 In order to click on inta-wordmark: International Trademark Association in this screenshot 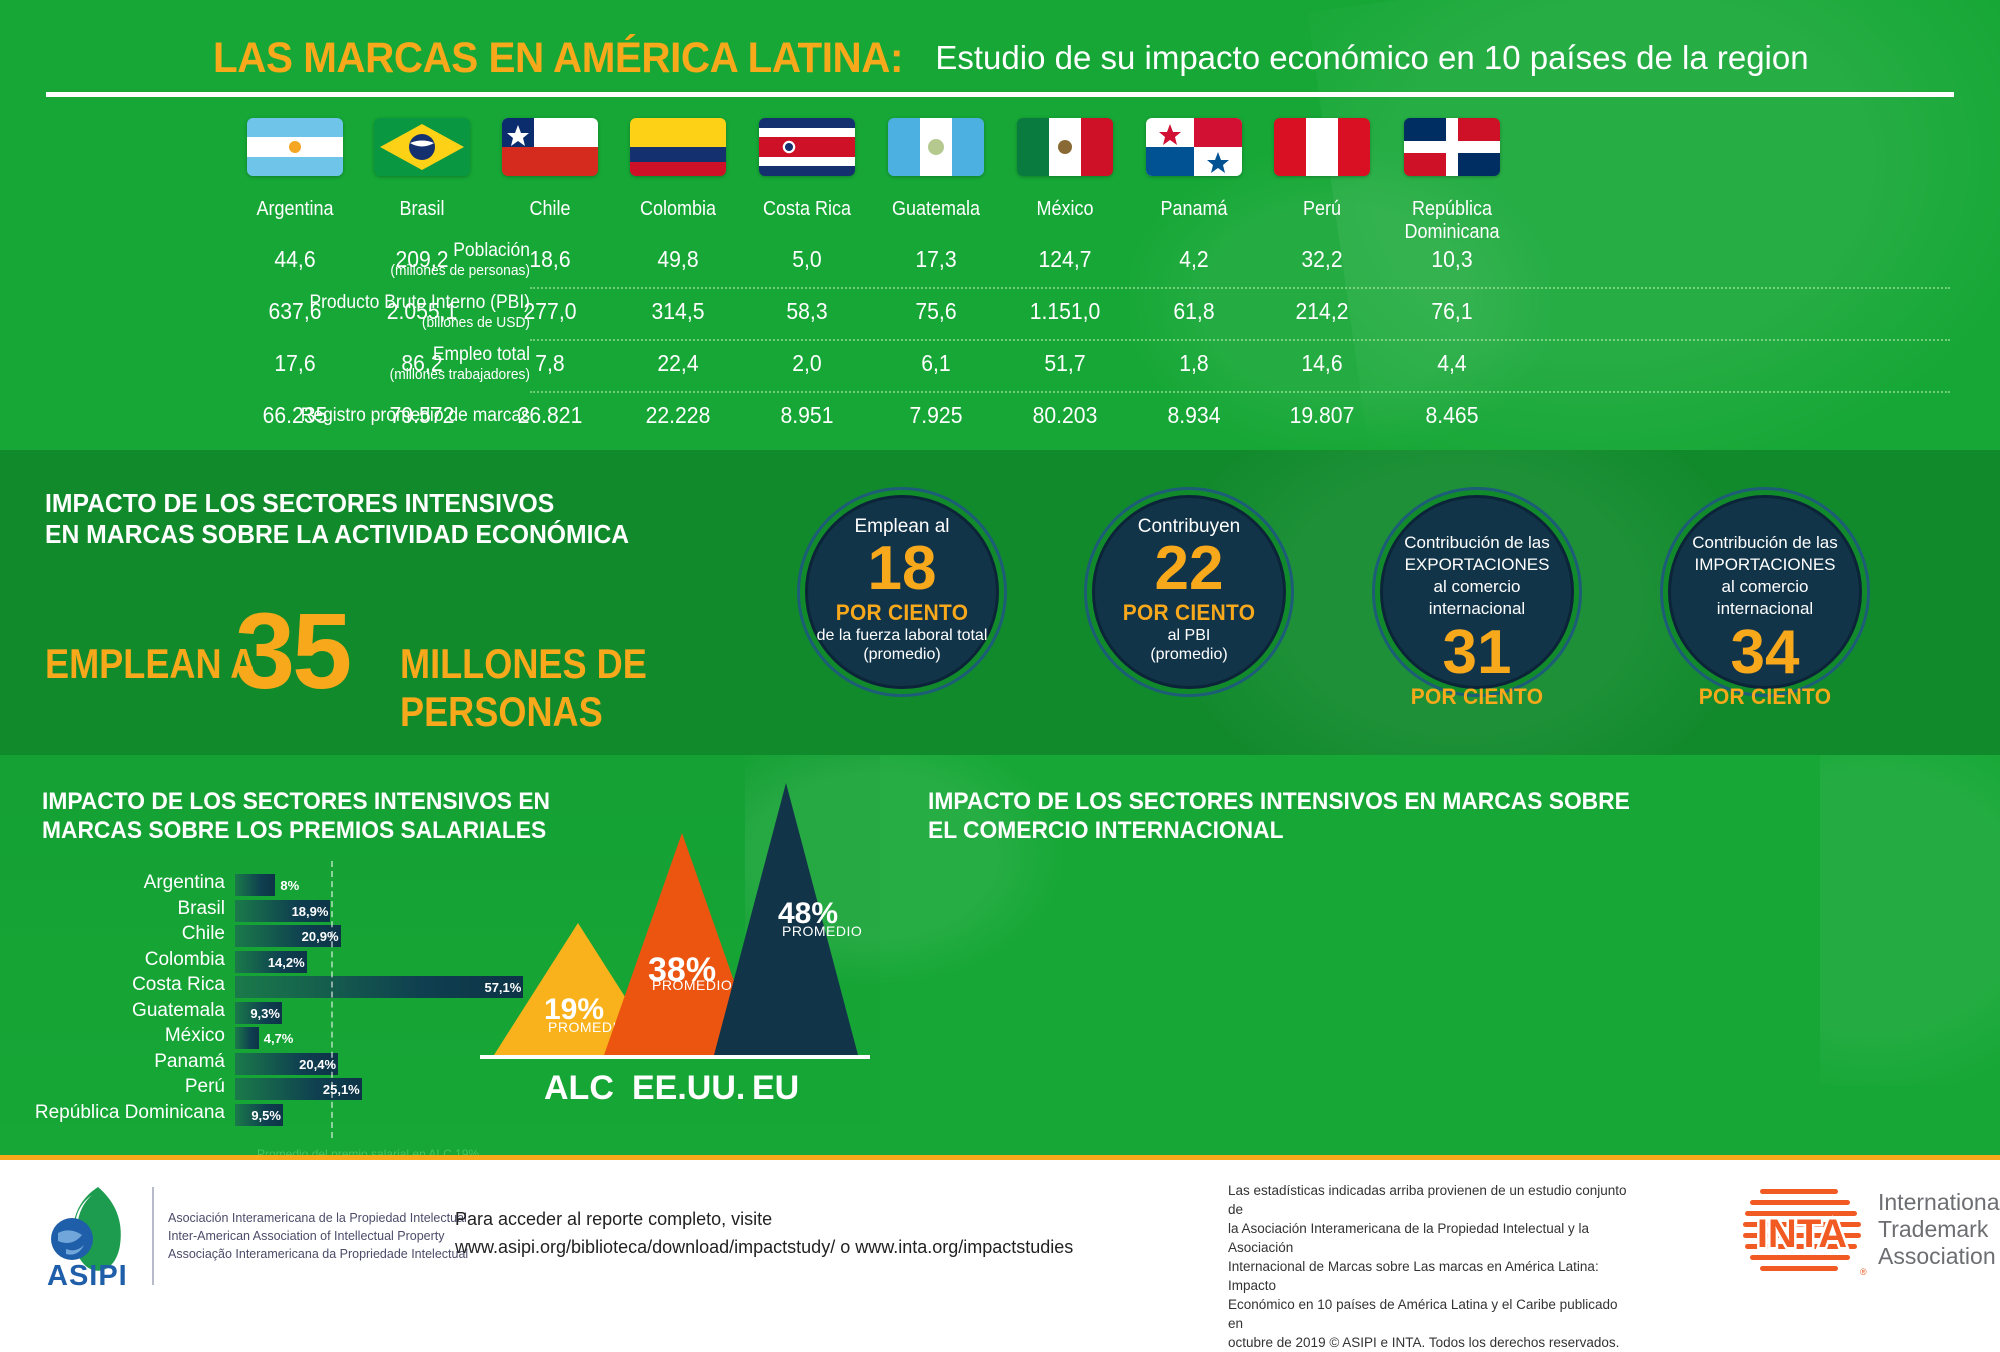, I will do `click(1939, 1229)`.